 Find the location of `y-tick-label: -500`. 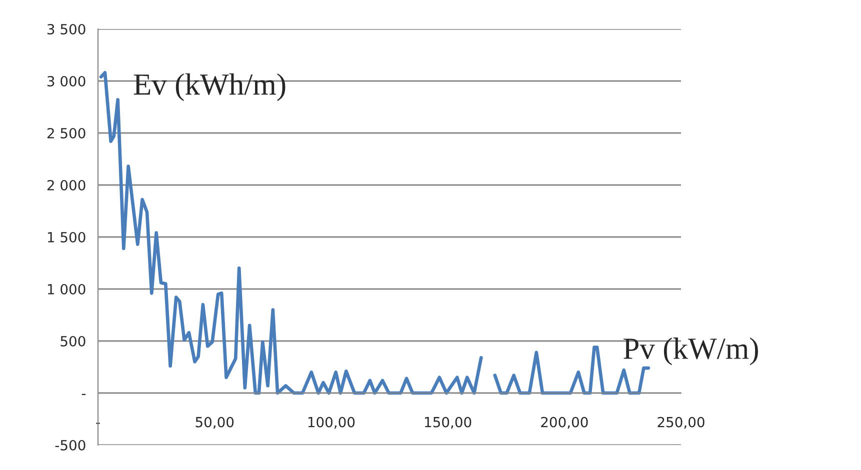

y-tick-label: -500 is located at coordinates (70, 445).